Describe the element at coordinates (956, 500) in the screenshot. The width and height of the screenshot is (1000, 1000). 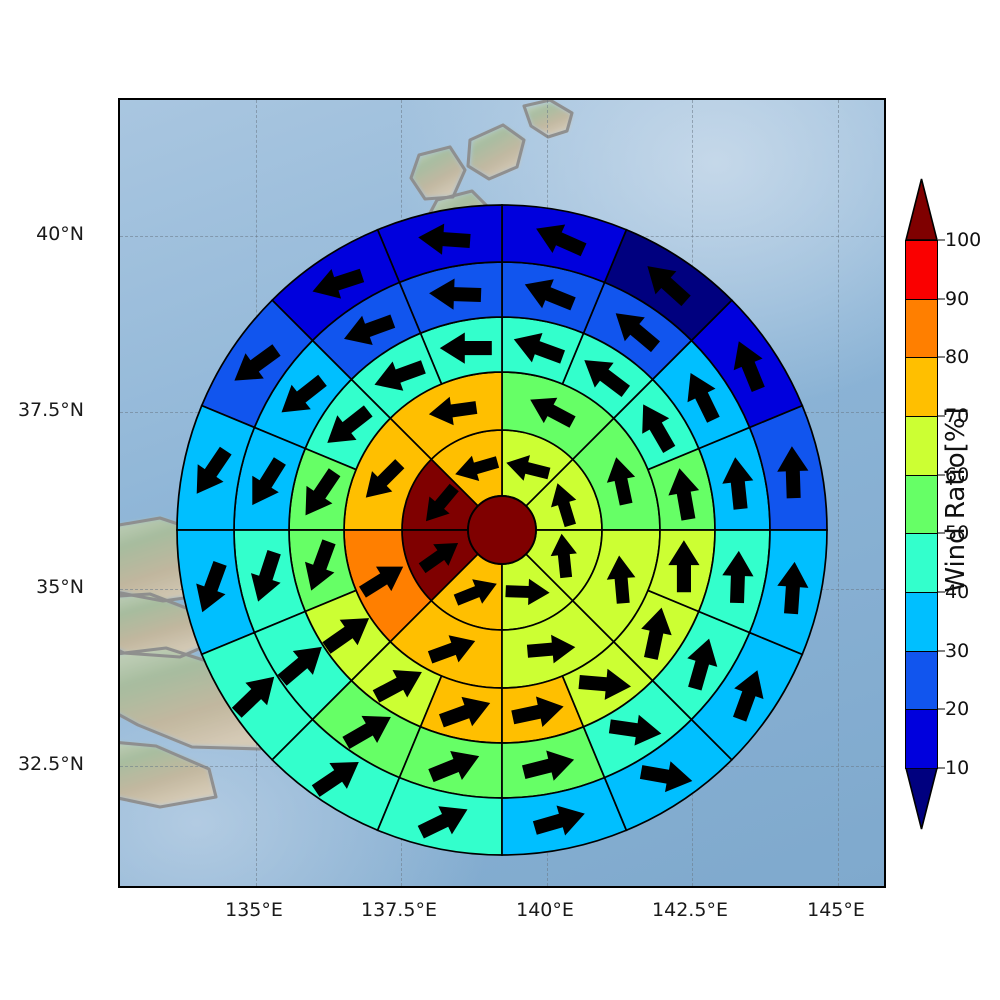
I see `colorbar-title: Wind Ratio[%]` at that location.